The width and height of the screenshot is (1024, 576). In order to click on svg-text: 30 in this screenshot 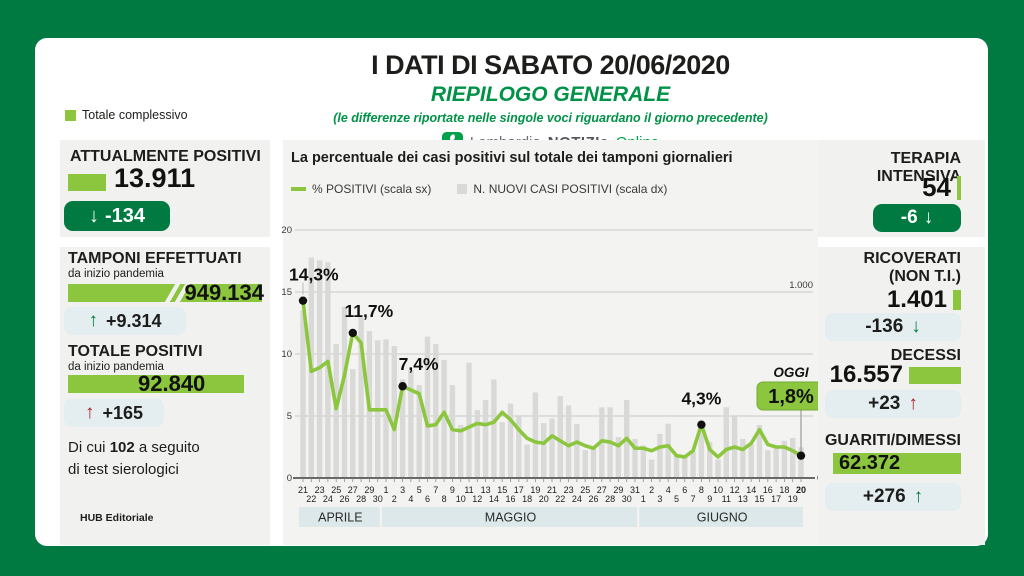, I will do `click(378, 499)`.